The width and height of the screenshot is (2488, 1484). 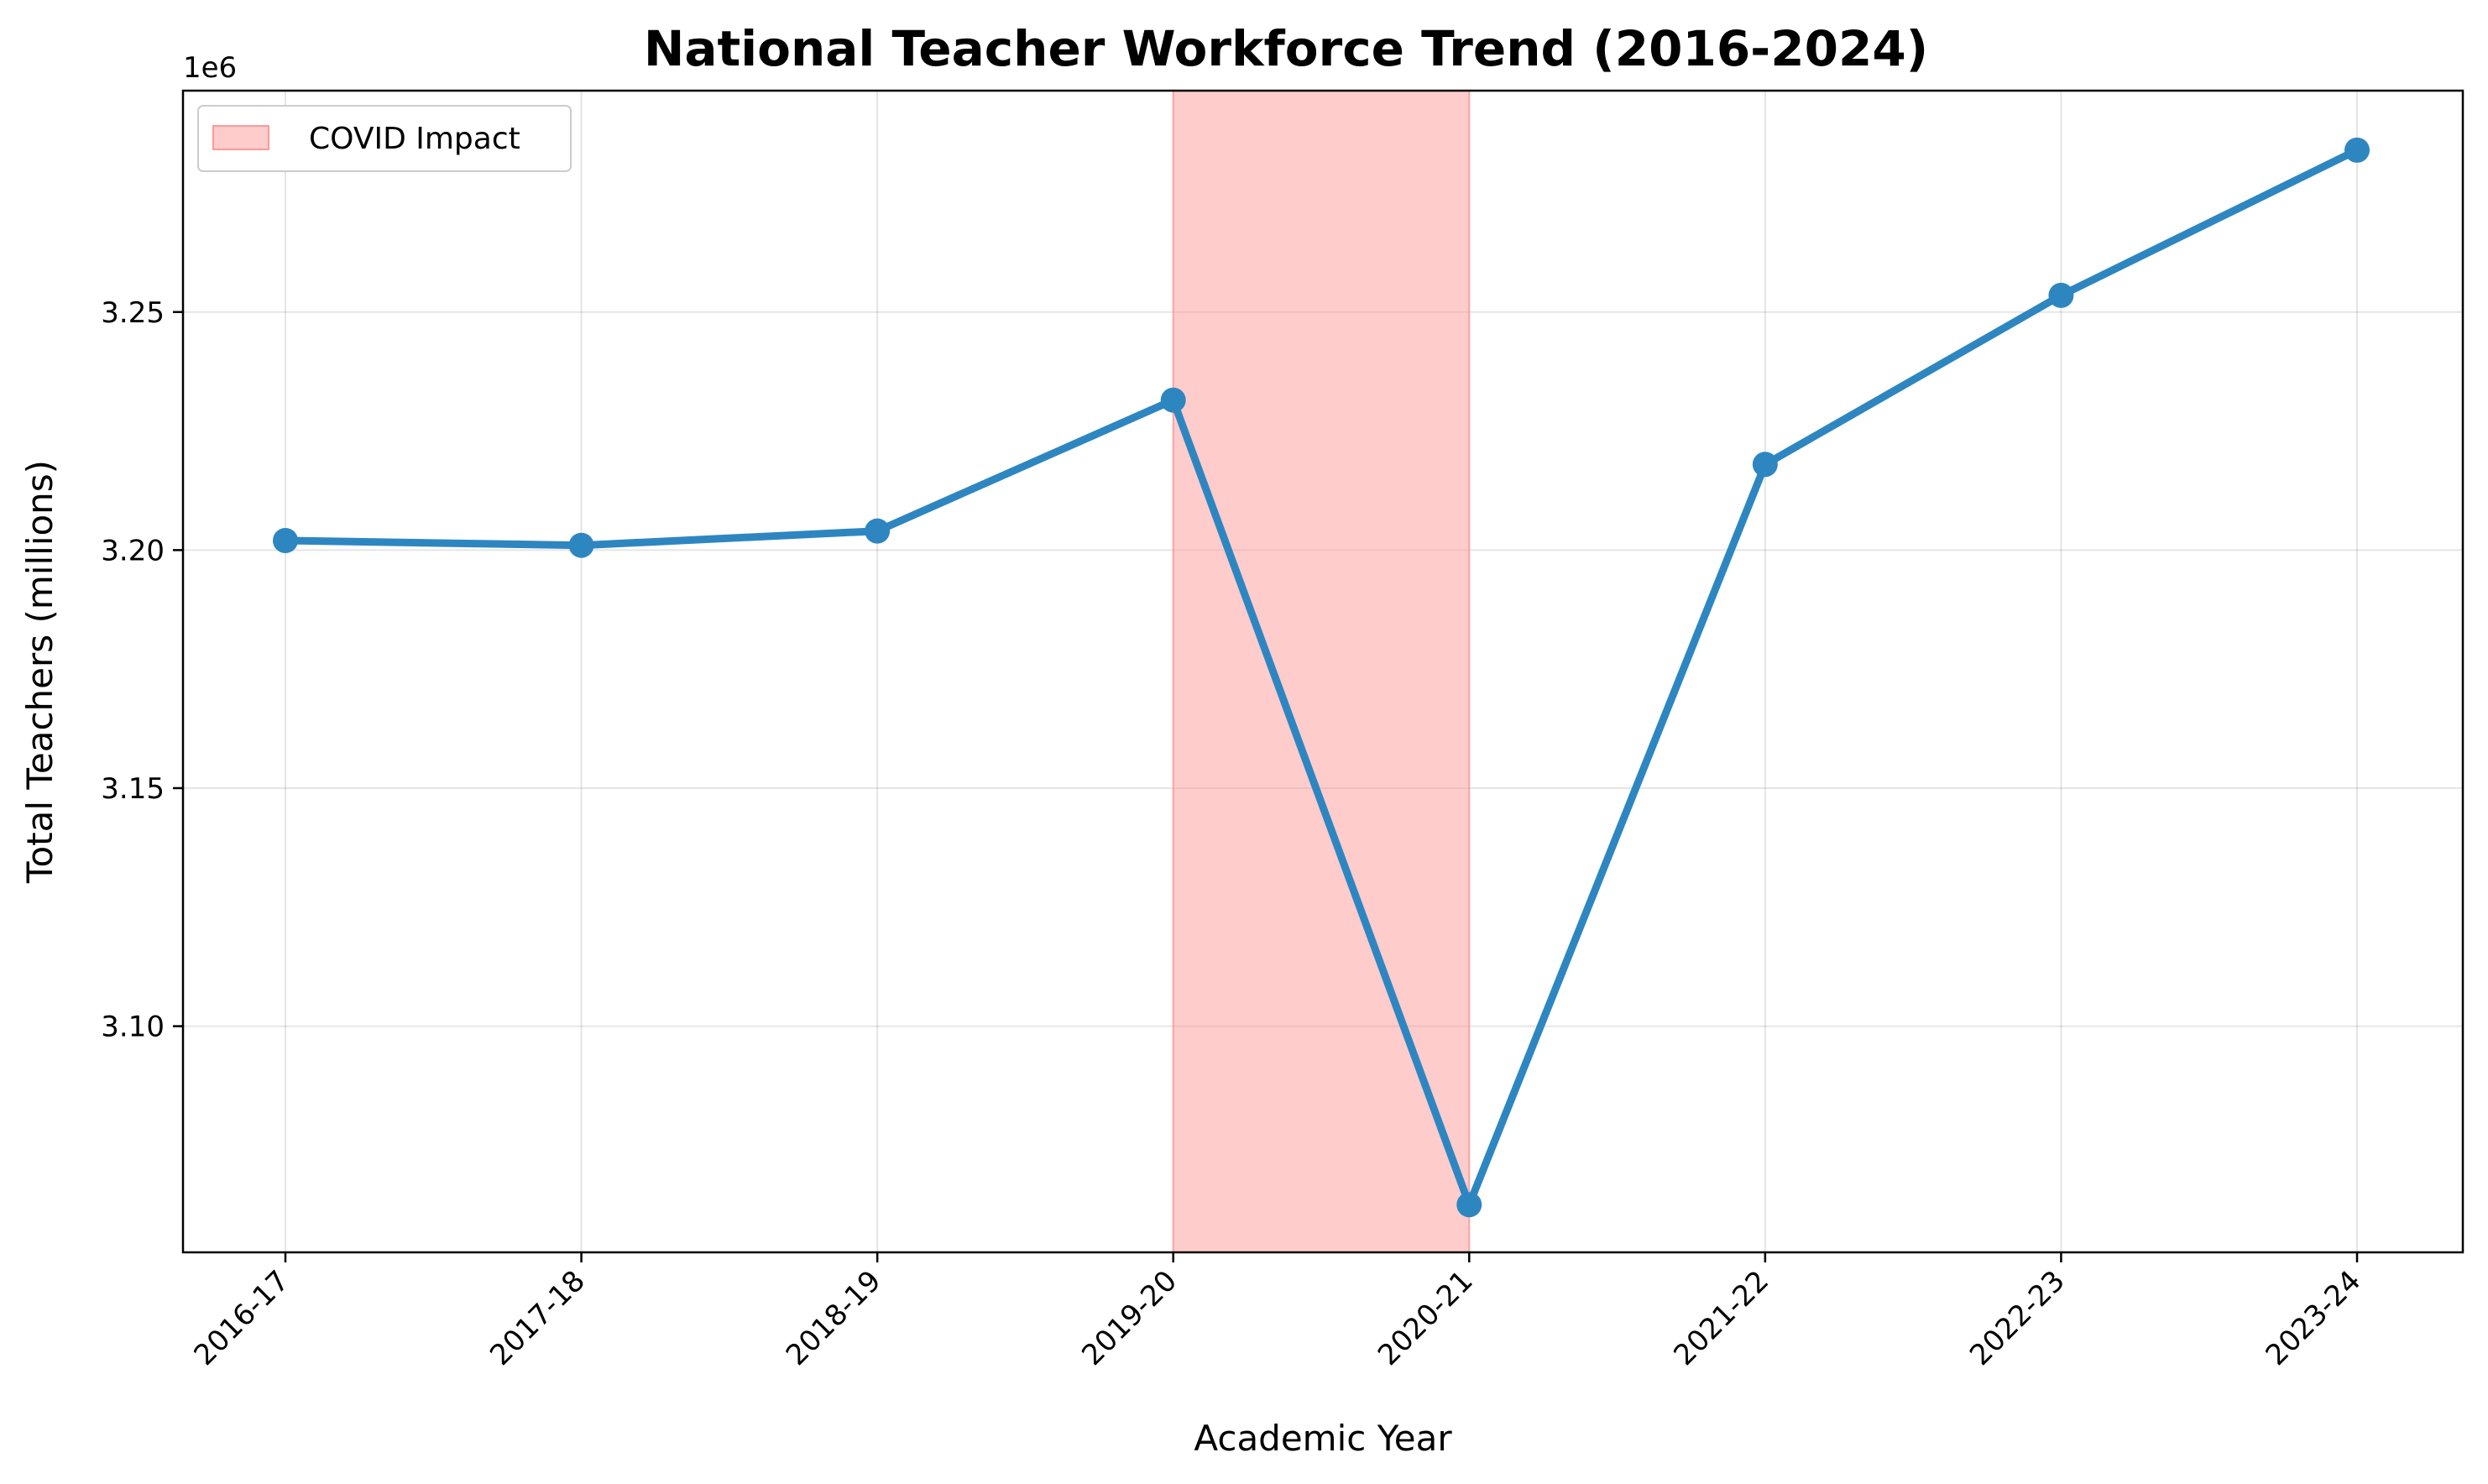 I want to click on legend-label-covid: COVID Impact, so click(x=414, y=139).